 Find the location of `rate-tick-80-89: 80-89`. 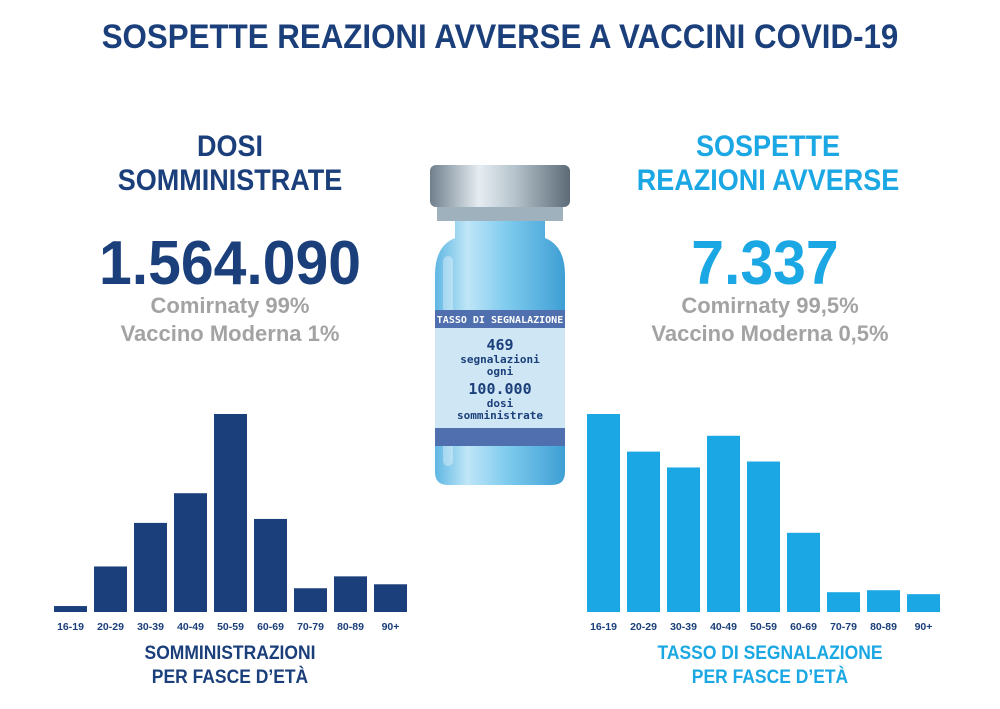

rate-tick-80-89: 80-89 is located at coordinates (883, 627).